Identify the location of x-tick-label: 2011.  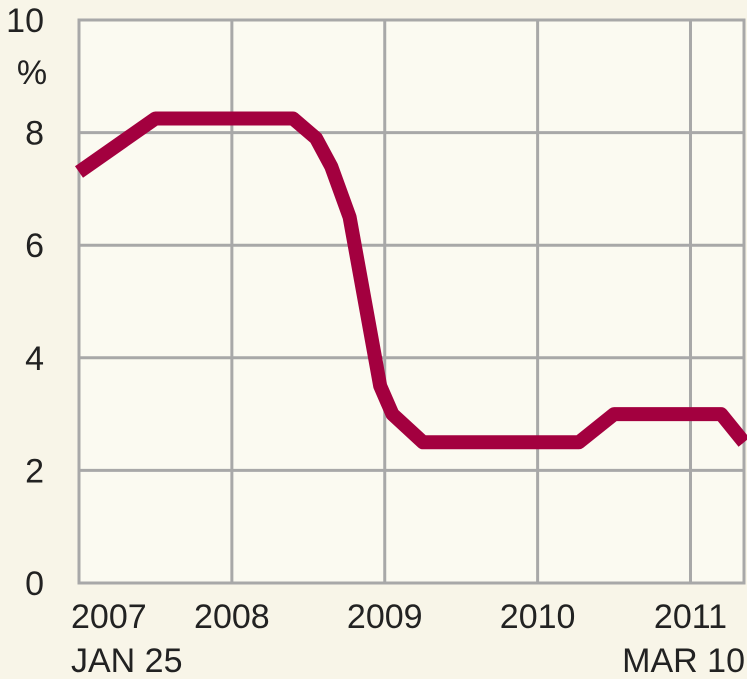
(690, 617).